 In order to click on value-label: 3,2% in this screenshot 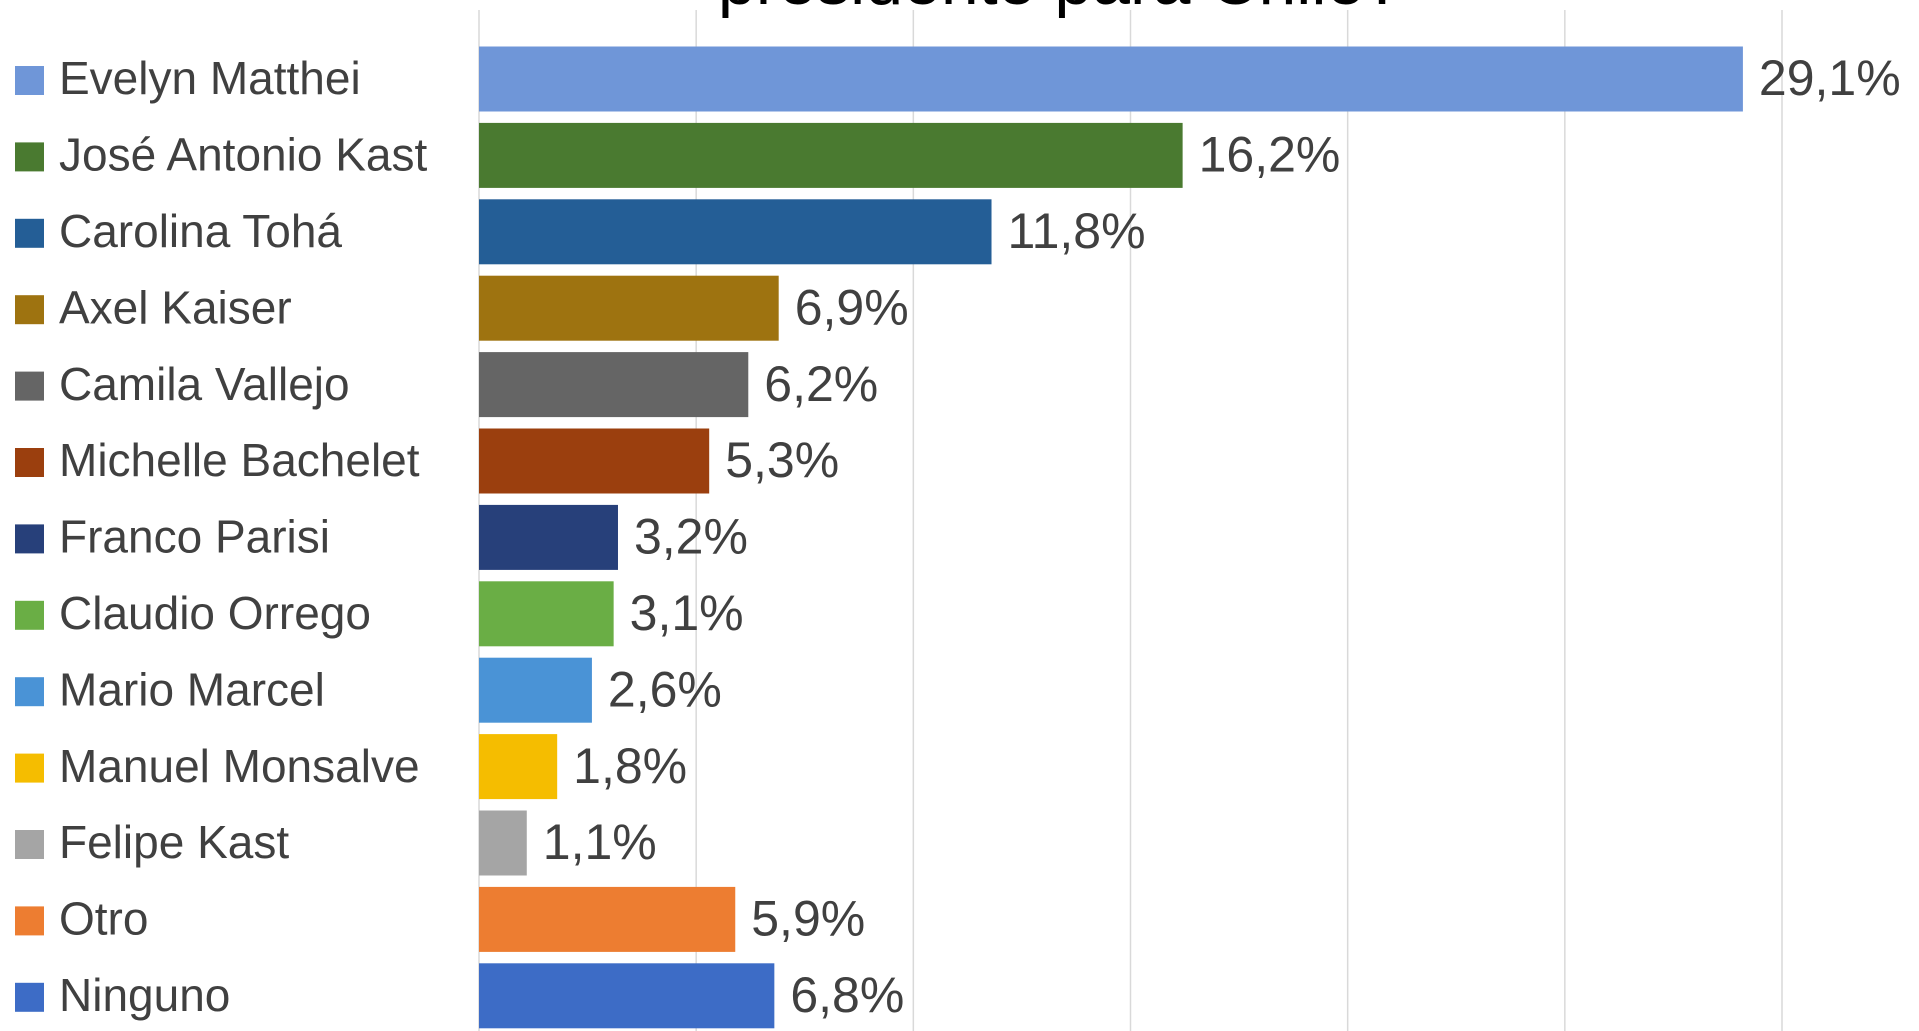, I will do `click(691, 537)`.